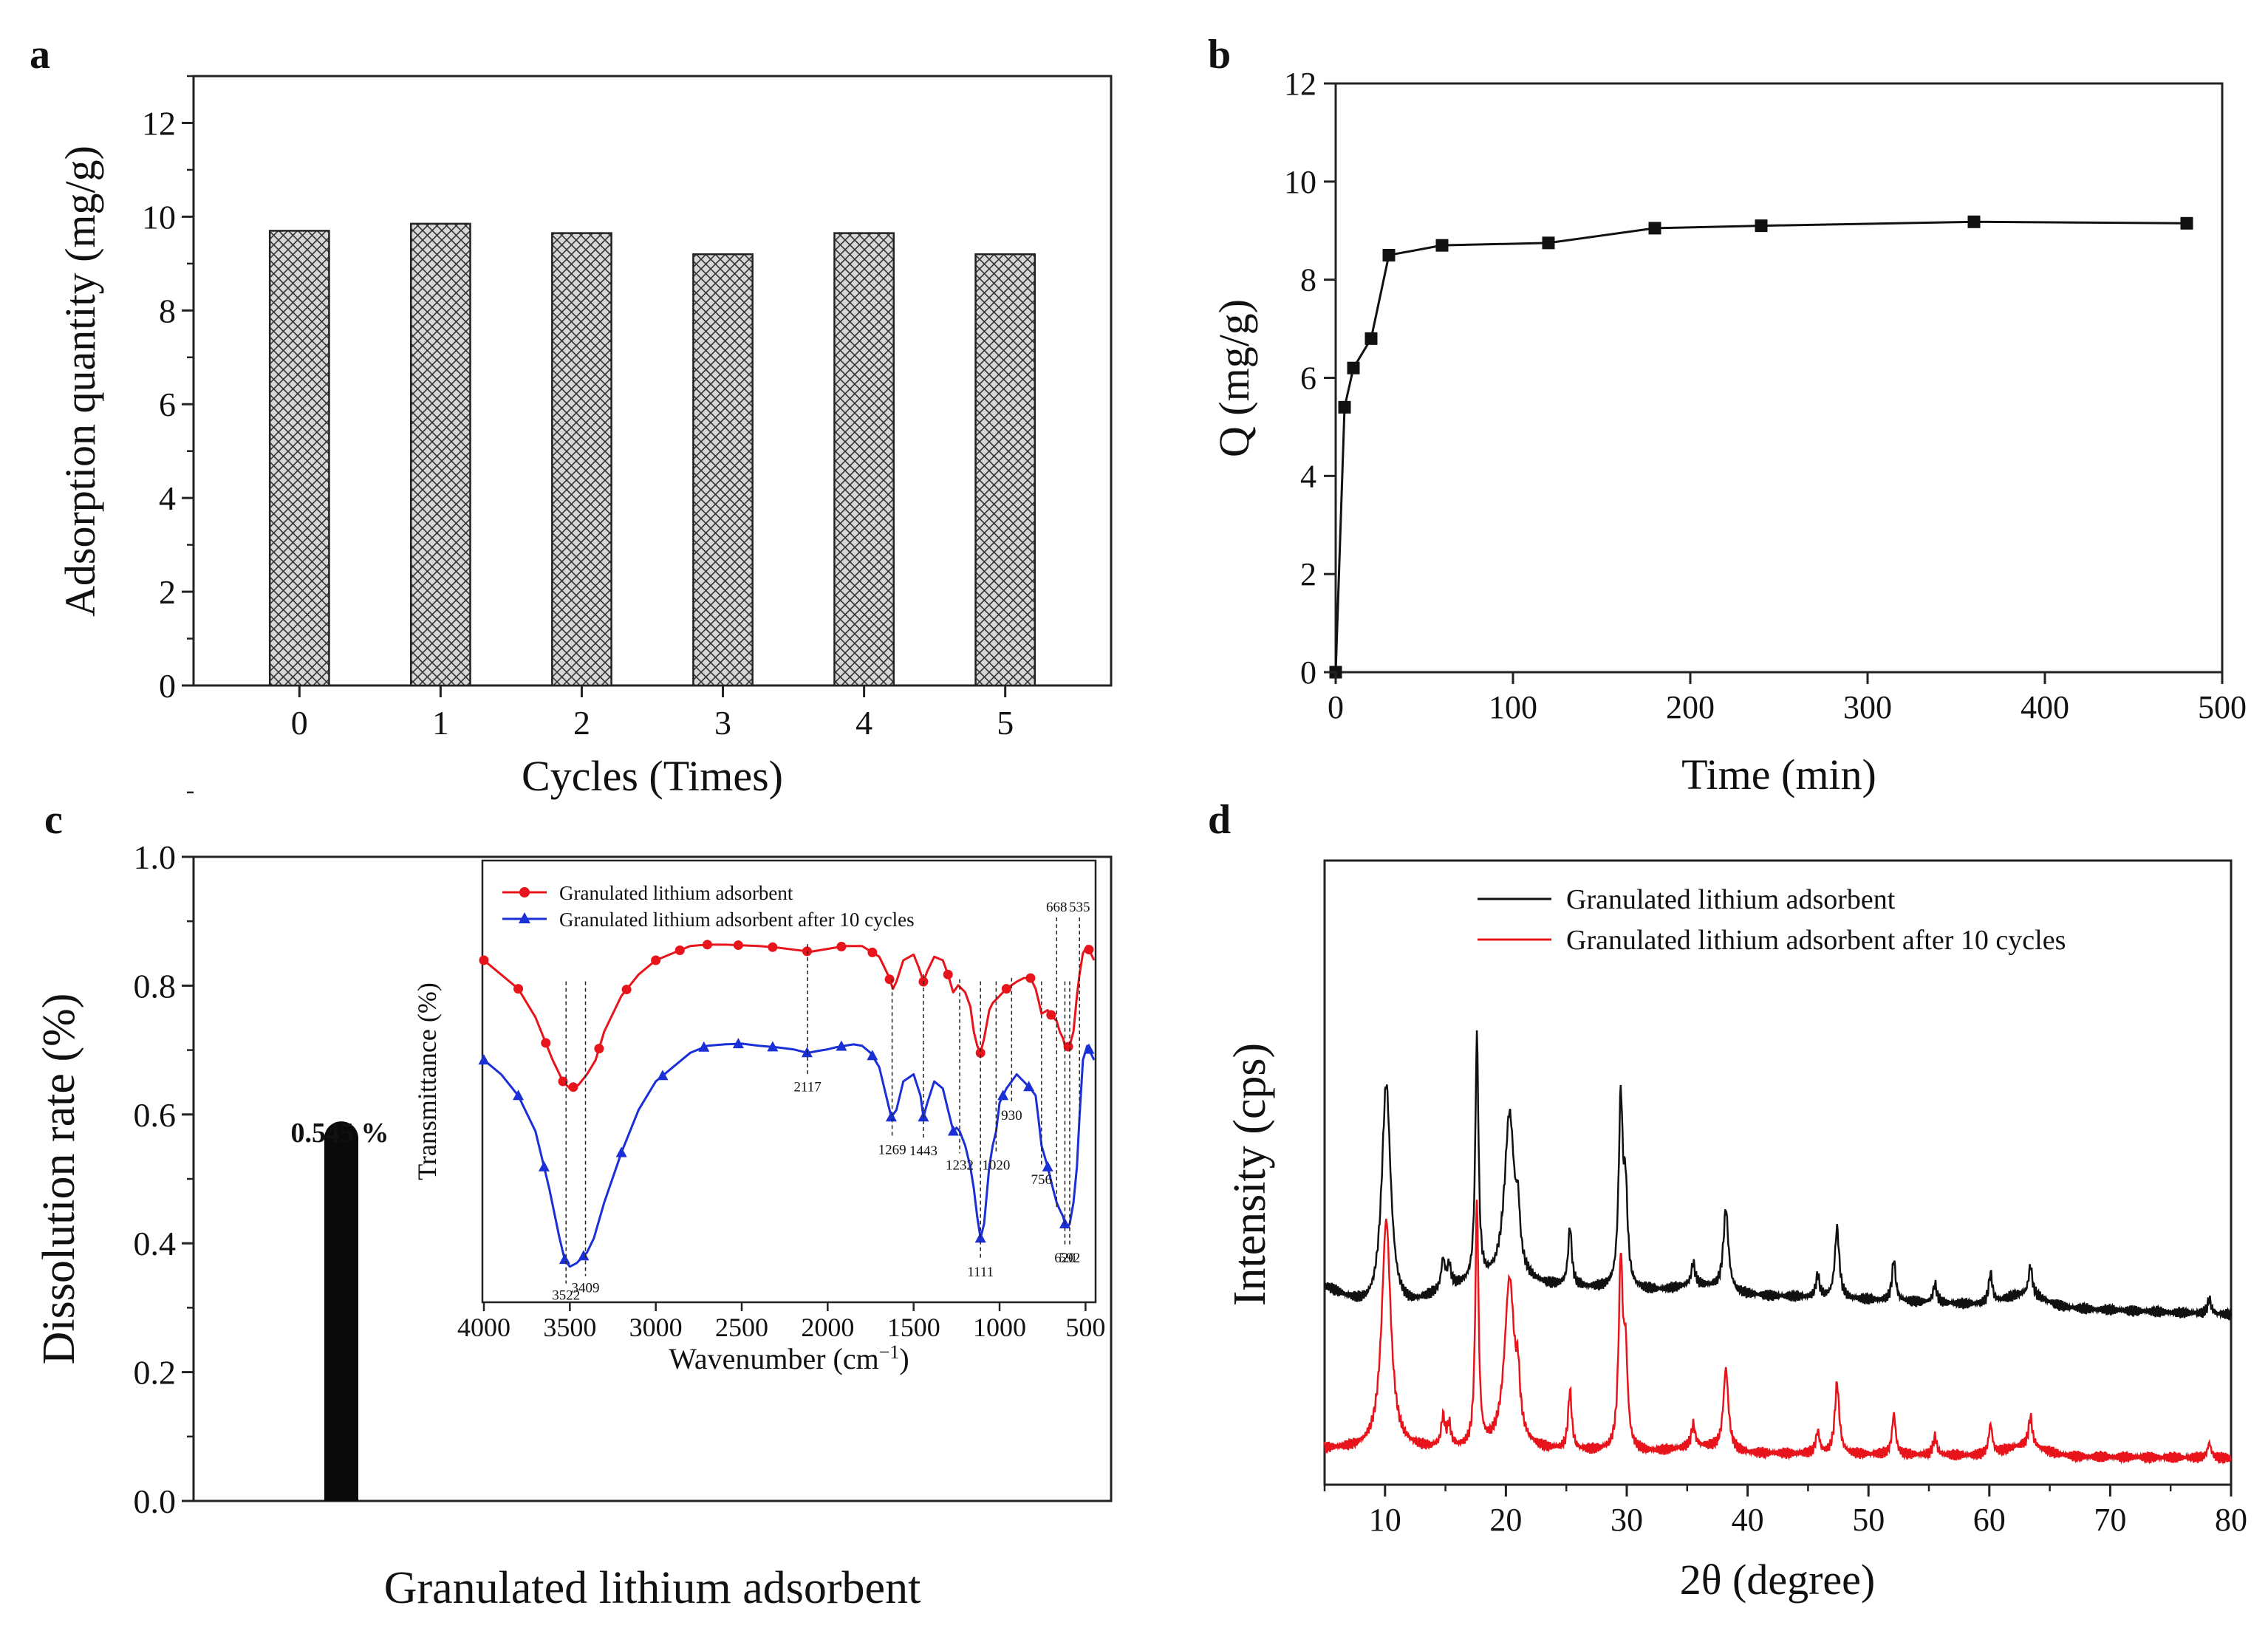 This screenshot has width=2268, height=1628. What do you see at coordinates (999, 1327) in the screenshot?
I see `inset-x-tick-label-6: 1000` at bounding box center [999, 1327].